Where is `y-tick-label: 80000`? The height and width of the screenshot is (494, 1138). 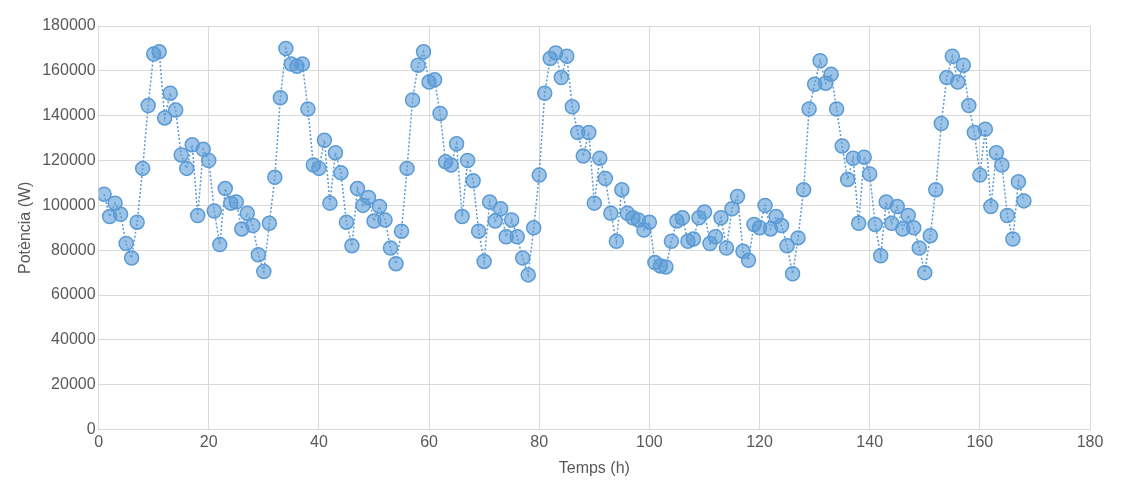 y-tick-label: 80000 is located at coordinates (73, 249).